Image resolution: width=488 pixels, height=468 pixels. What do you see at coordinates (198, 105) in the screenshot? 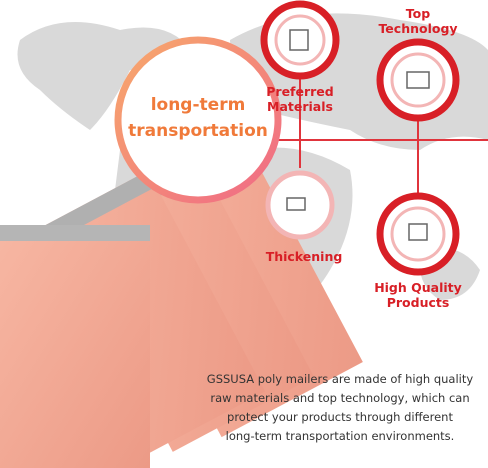
I see `center-label: long-term` at bounding box center [198, 105].